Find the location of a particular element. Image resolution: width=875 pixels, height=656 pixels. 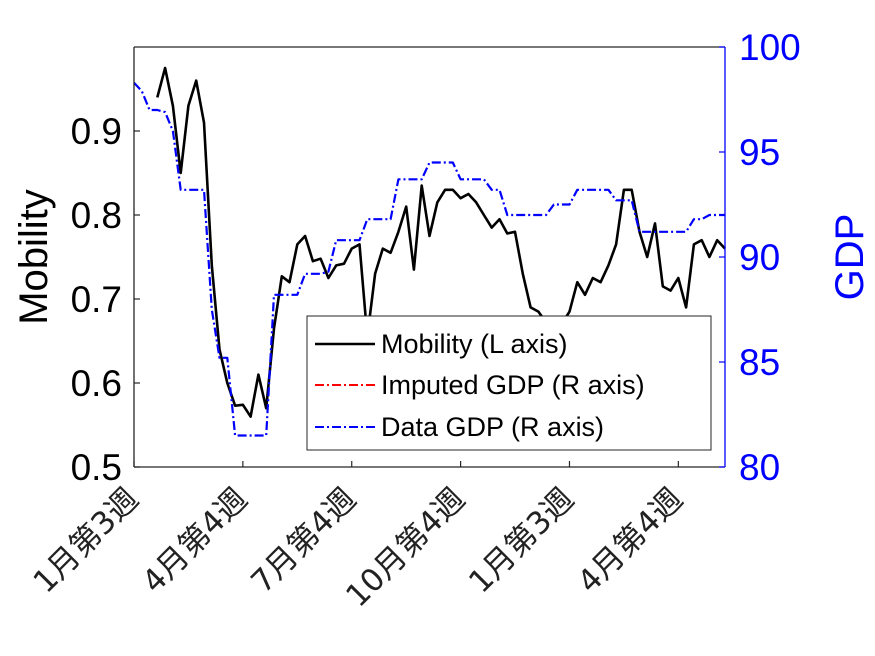

legend-label-imputed-gdp: Imputed GDP (R axis) is located at coordinates (513, 385).